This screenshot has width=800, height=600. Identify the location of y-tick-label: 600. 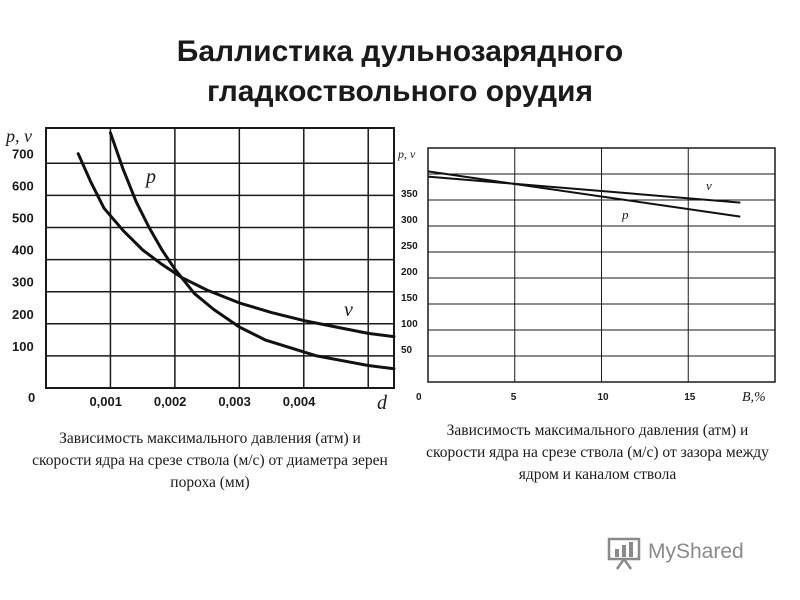
(23, 185).